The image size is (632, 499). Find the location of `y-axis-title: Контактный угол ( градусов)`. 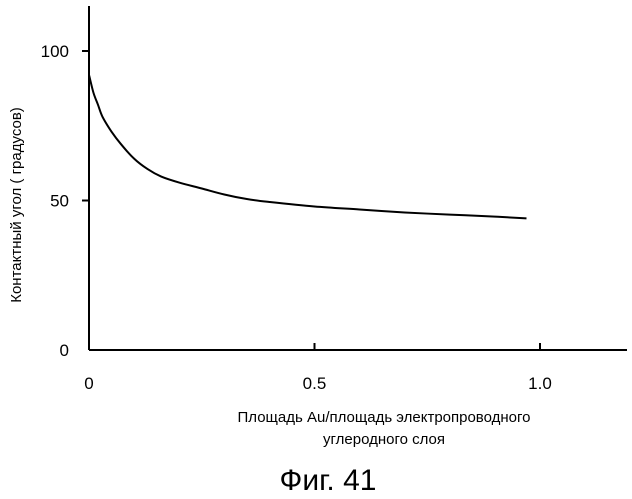

y-axis-title: Контактный угол ( градусов) is located at coordinates (16, 205).